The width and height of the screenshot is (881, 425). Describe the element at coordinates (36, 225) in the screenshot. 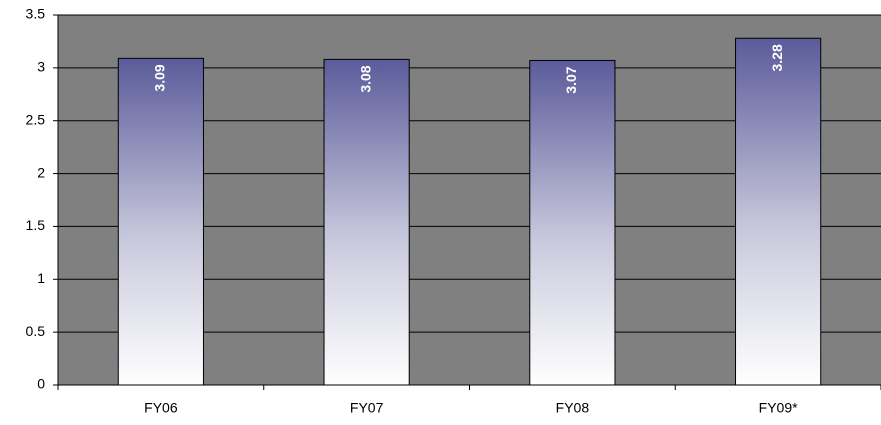

I see `y-tick-label: 1.5` at that location.